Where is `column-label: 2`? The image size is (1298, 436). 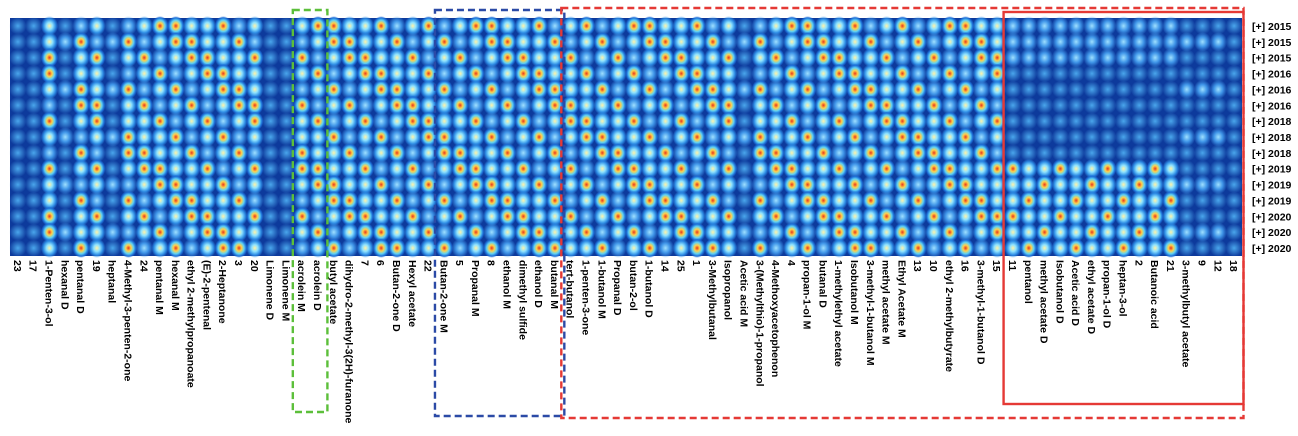
column-label: 2 is located at coordinates (1138, 263).